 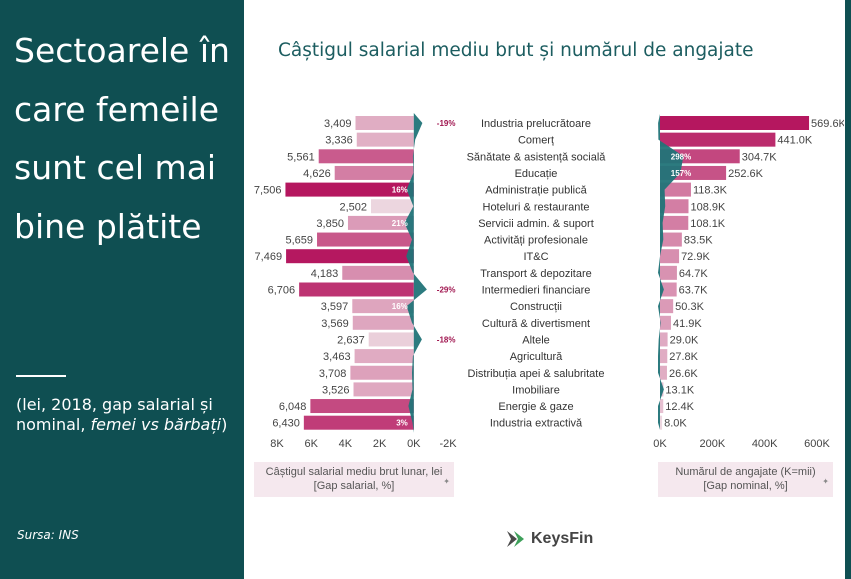 What do you see at coordinates (286, 424) in the screenshot?
I see `salary-value-label: 6,430` at bounding box center [286, 424].